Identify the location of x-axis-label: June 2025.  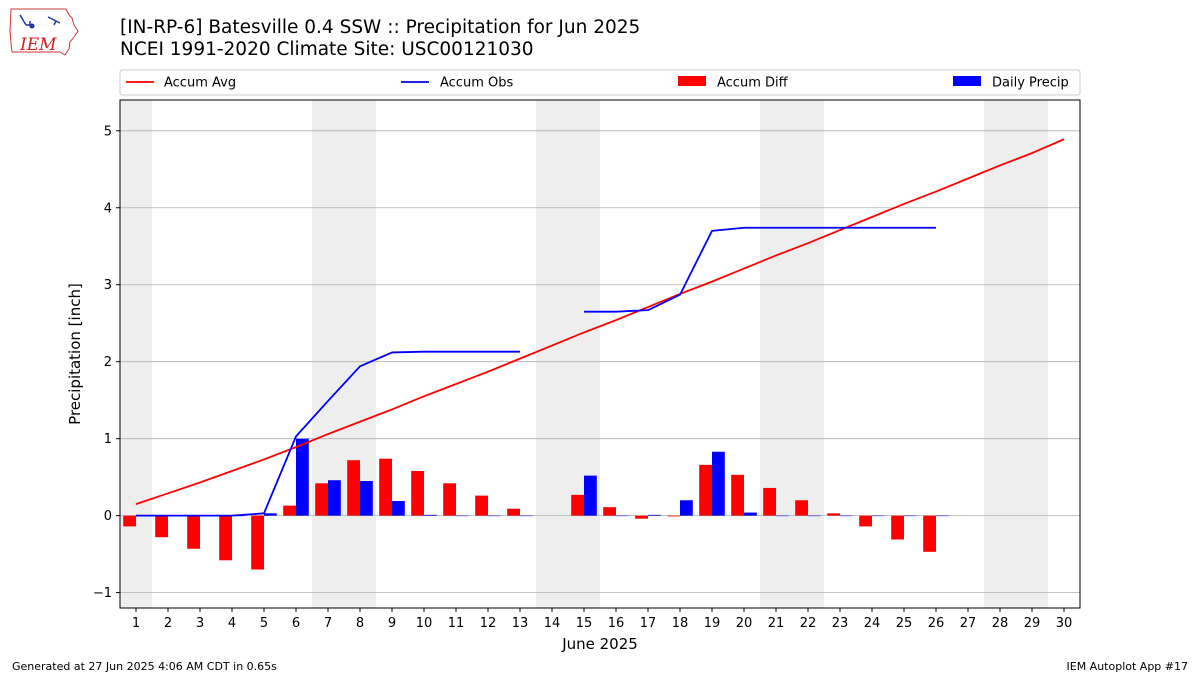
(599, 644).